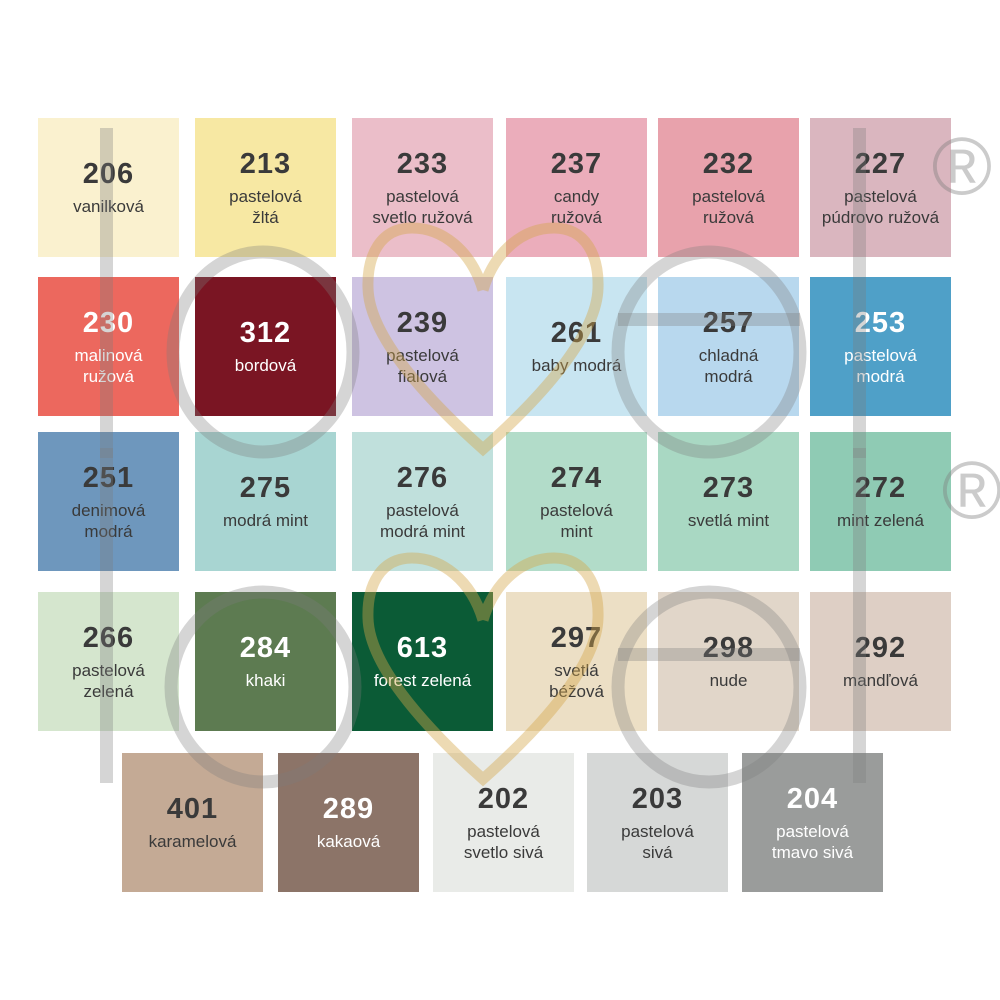  What do you see at coordinates (880, 163) in the screenshot?
I see `swatch-code: 227` at bounding box center [880, 163].